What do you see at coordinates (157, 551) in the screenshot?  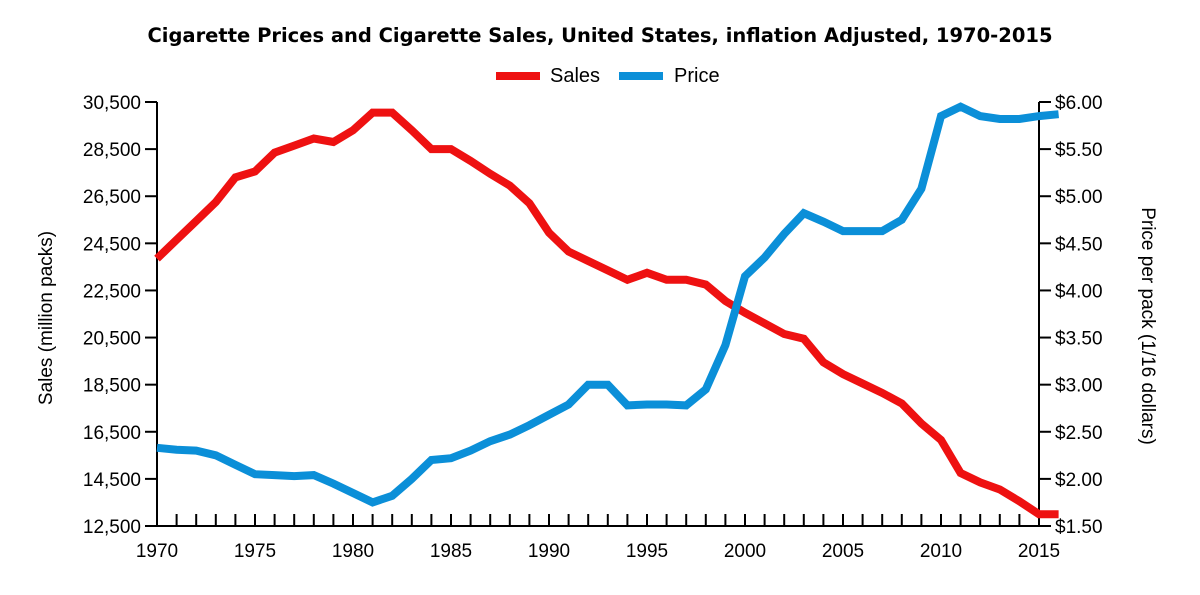 I see `x-tick-label: 1970` at bounding box center [157, 551].